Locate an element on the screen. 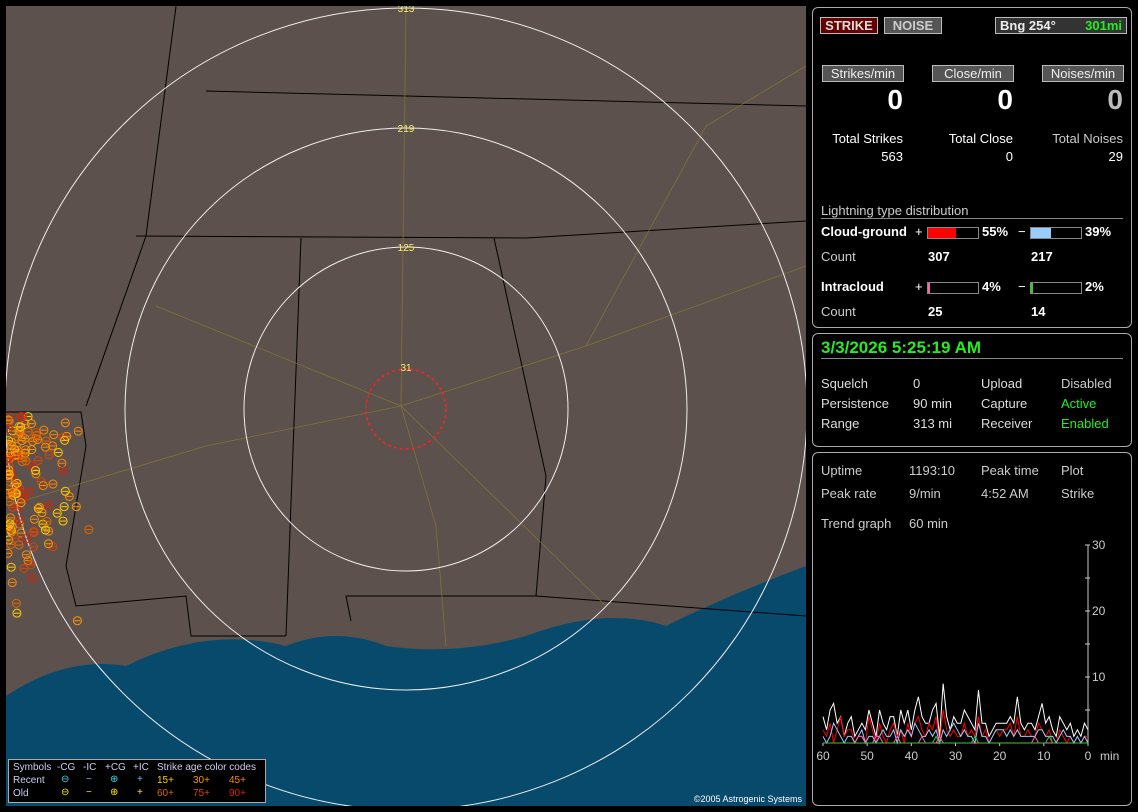  info-cell: Enabled is located at coordinates (1085, 423).